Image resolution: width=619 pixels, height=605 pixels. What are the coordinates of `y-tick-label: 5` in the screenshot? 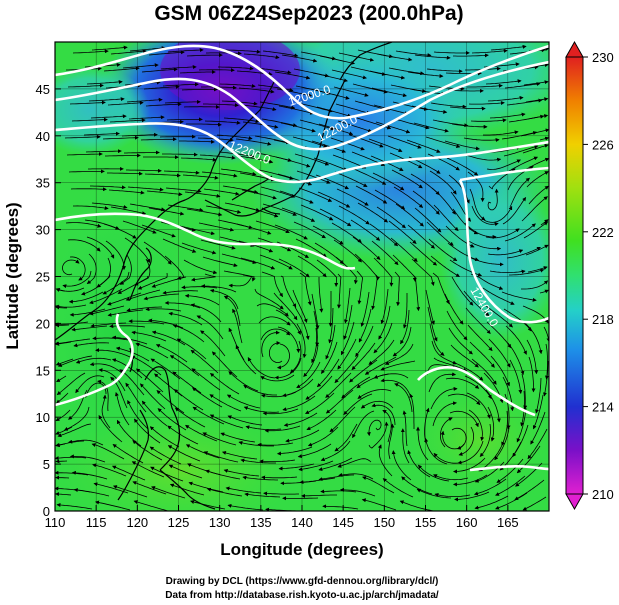 It's located at (46, 464).